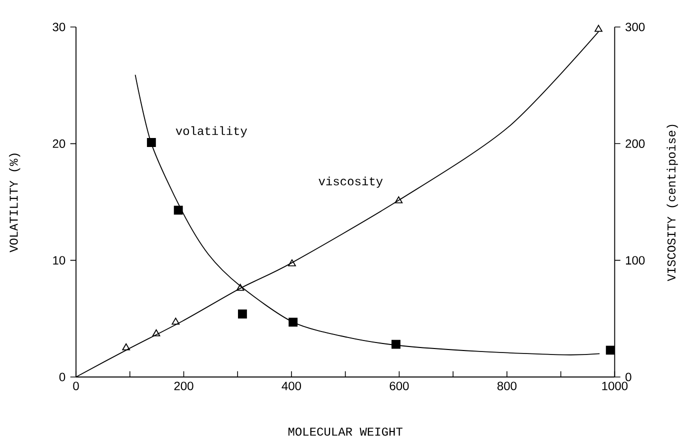  Describe the element at coordinates (629, 377) in the screenshot. I see `y2-tick-label: 0` at that location.